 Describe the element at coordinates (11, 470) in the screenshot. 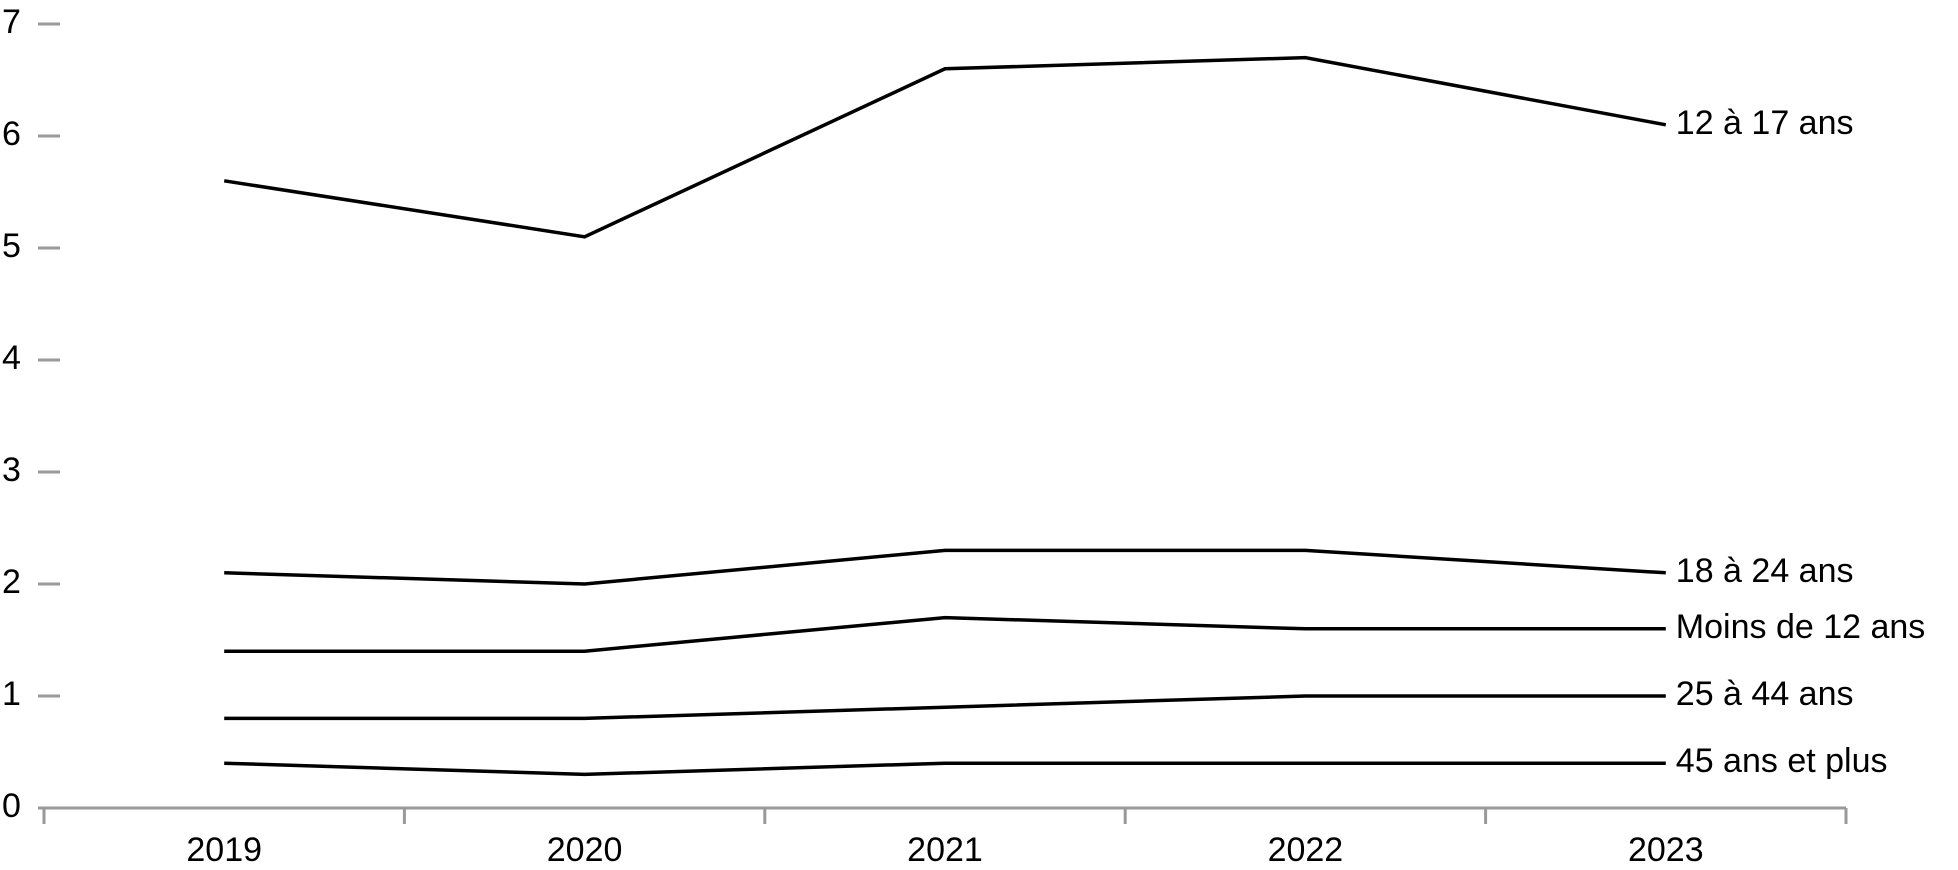

I see `y-tick-label: 3` at that location.